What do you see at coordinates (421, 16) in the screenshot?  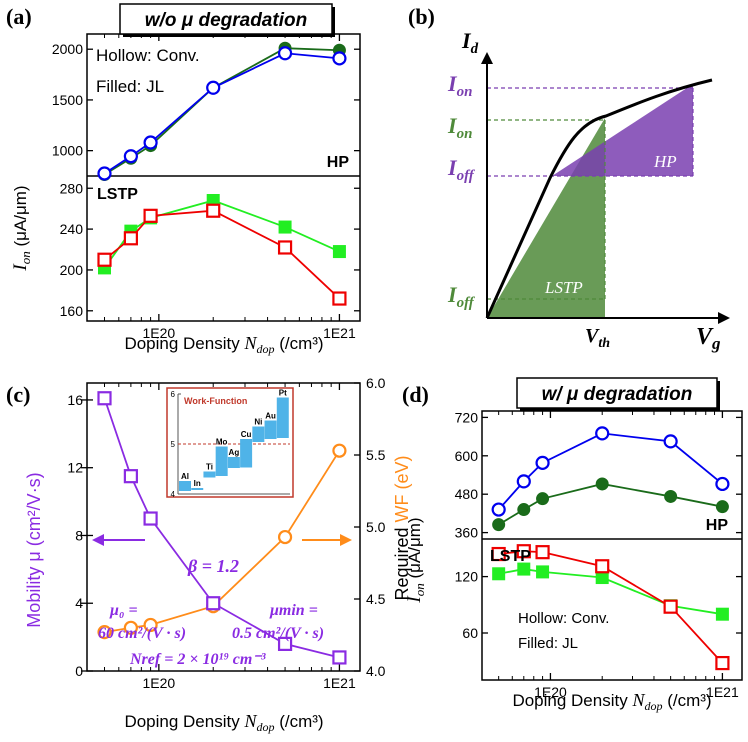 I see `panel-label: (b)` at bounding box center [421, 16].